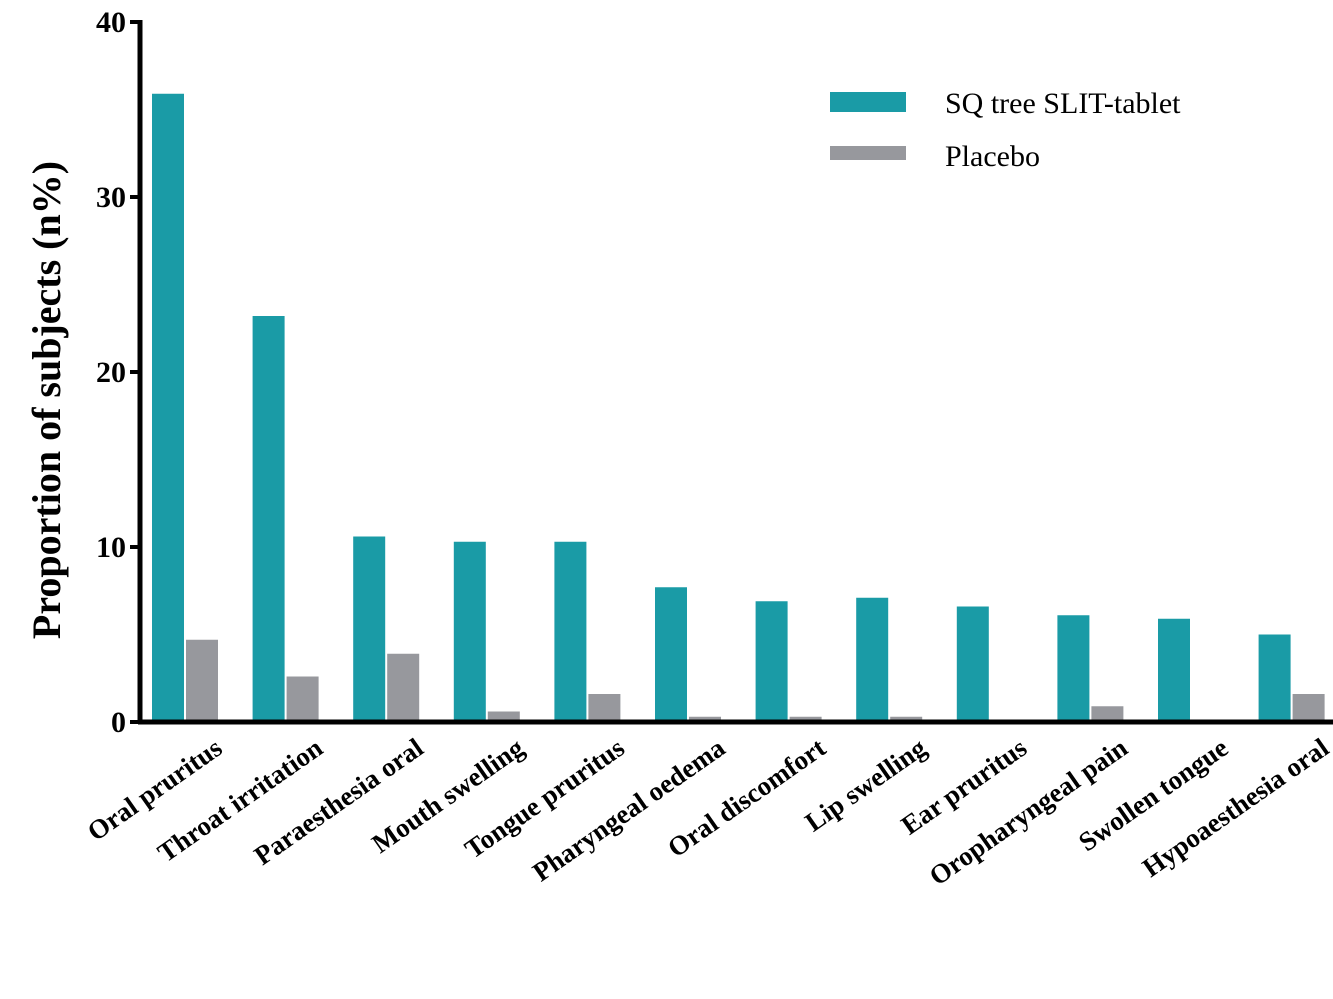 This screenshot has width=1333, height=999. What do you see at coordinates (1063, 103) in the screenshot?
I see `legend-label-series-1: SQ tree SLIT-tablet` at bounding box center [1063, 103].